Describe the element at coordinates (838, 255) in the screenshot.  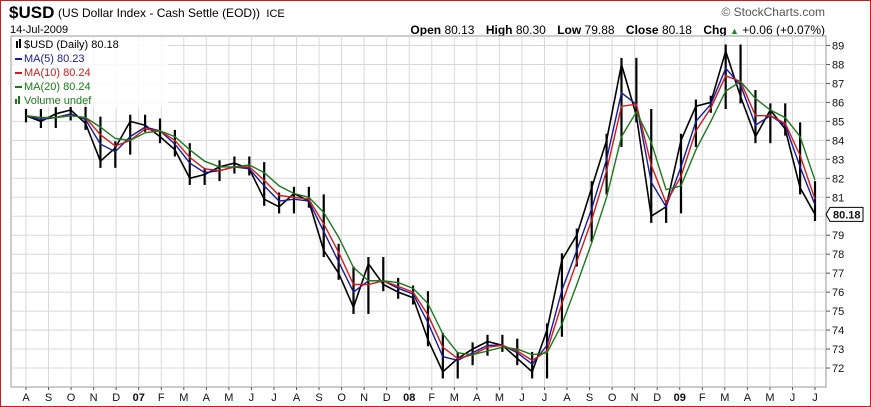
I see `y-tick-label: 78` at that location.